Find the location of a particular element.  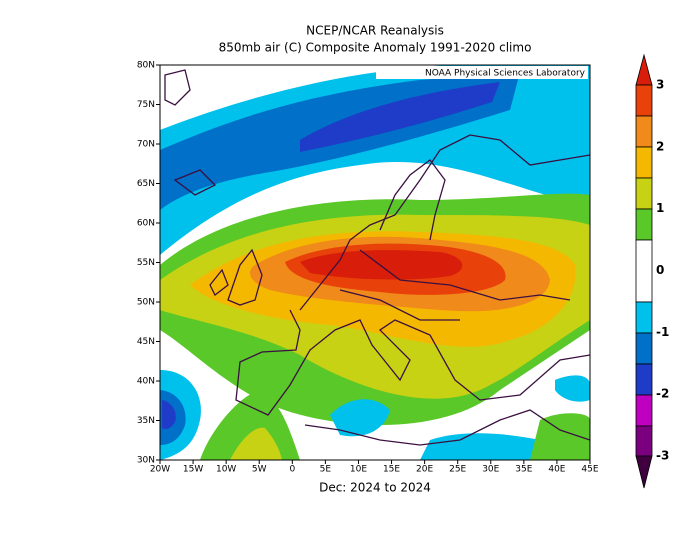

lat-label: 40N is located at coordinates (146, 382).